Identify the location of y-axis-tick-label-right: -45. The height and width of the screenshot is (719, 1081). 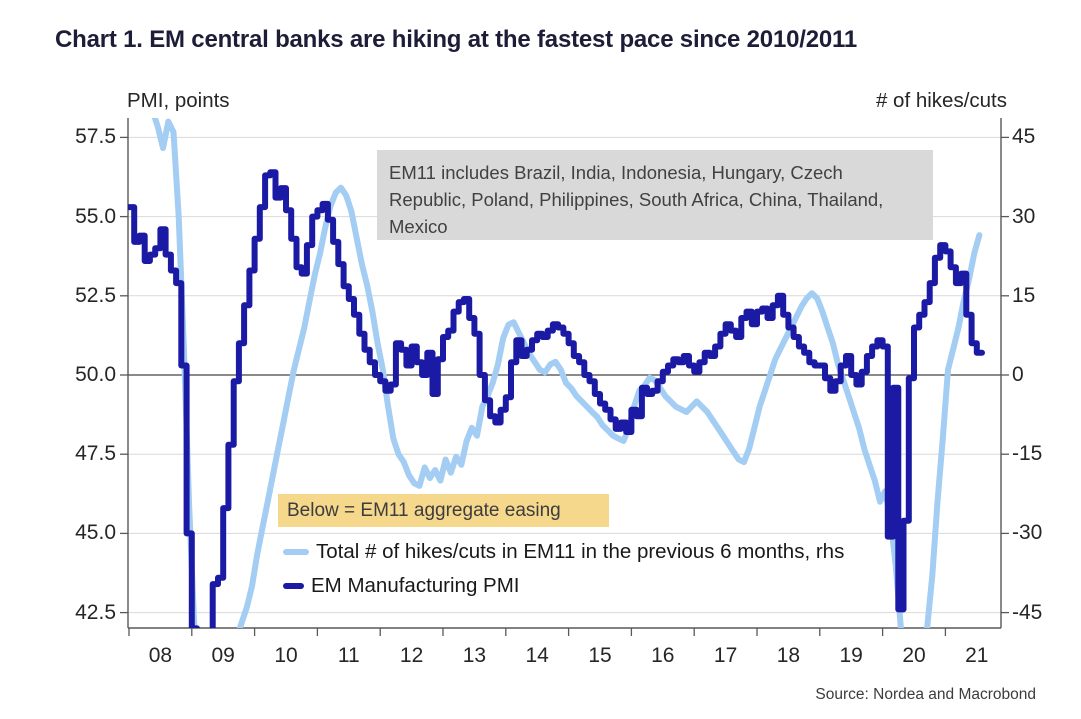
(1027, 612).